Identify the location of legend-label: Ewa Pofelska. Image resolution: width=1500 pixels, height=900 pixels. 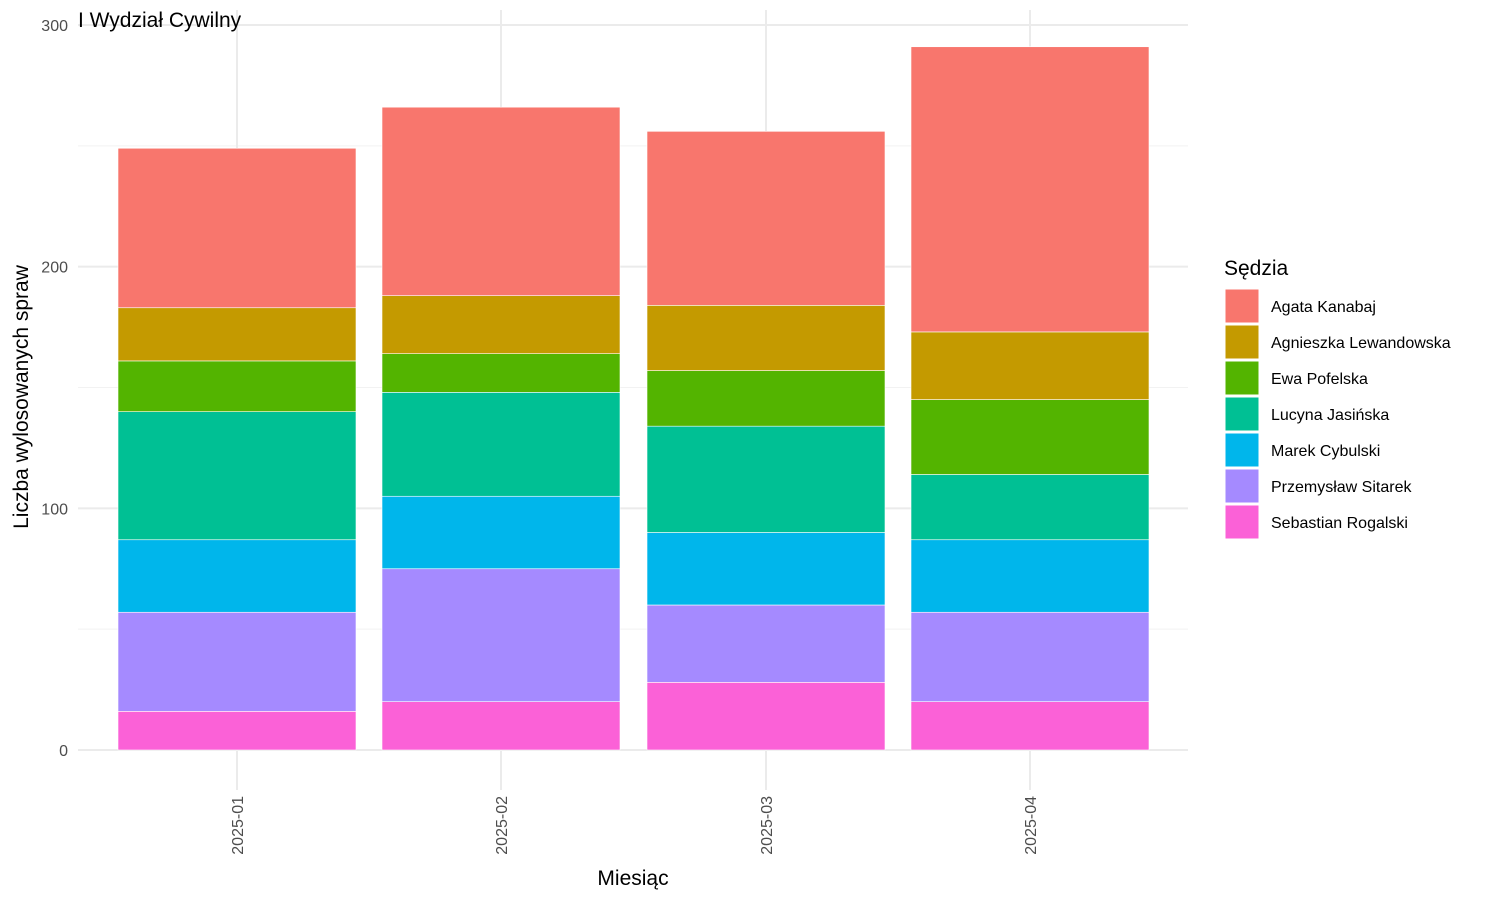
(1319, 379).